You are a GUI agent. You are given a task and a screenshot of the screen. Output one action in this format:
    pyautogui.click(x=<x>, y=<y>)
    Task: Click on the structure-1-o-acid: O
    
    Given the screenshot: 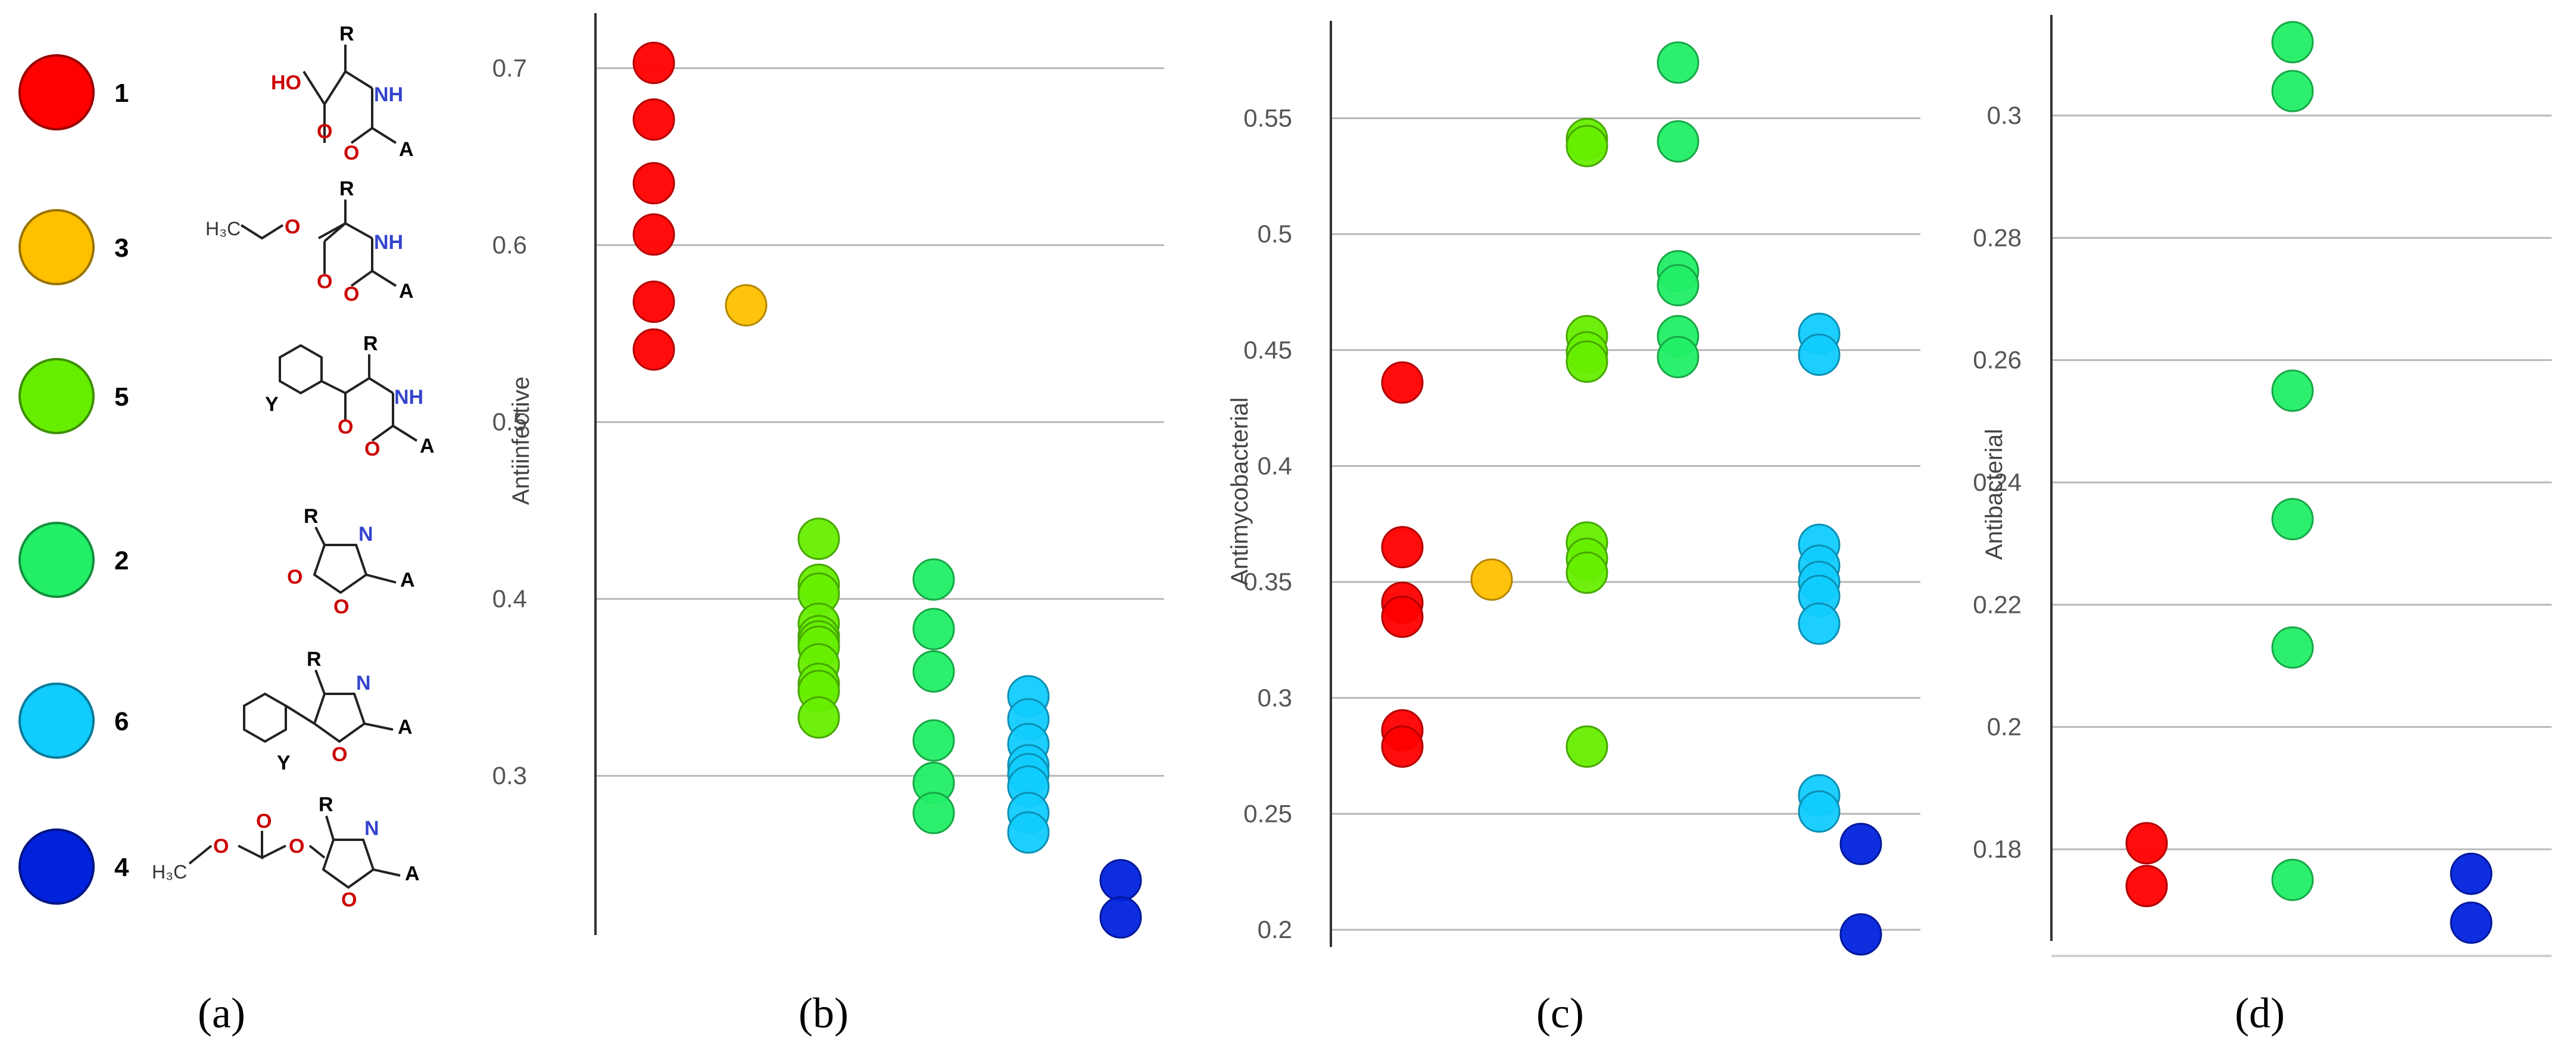 What is the action you would take?
    pyautogui.click(x=324, y=131)
    